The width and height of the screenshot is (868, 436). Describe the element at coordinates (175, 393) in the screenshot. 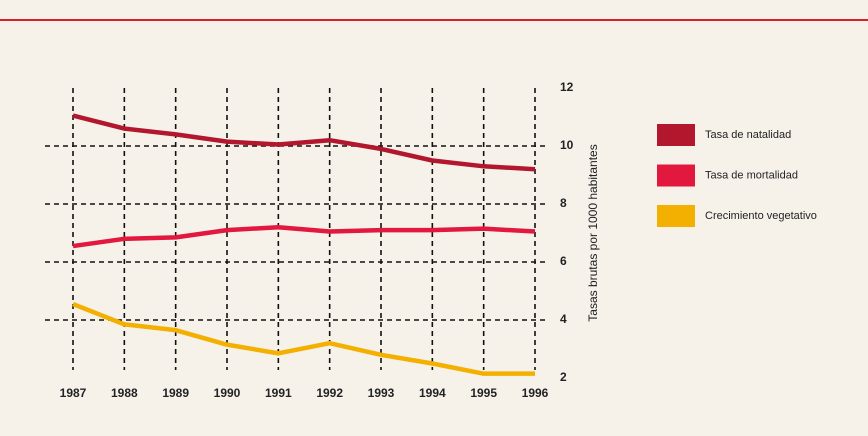

I see `x-tick-label: 1989` at that location.